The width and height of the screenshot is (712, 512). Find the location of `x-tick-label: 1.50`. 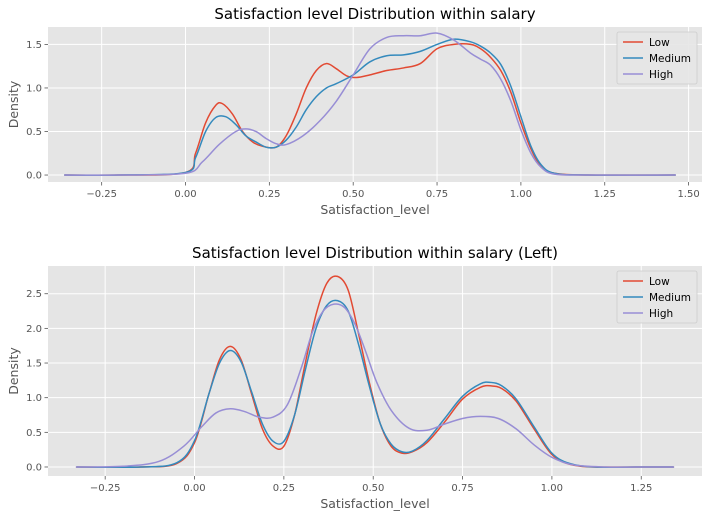

x-tick-label: 1.50 is located at coordinates (688, 194).